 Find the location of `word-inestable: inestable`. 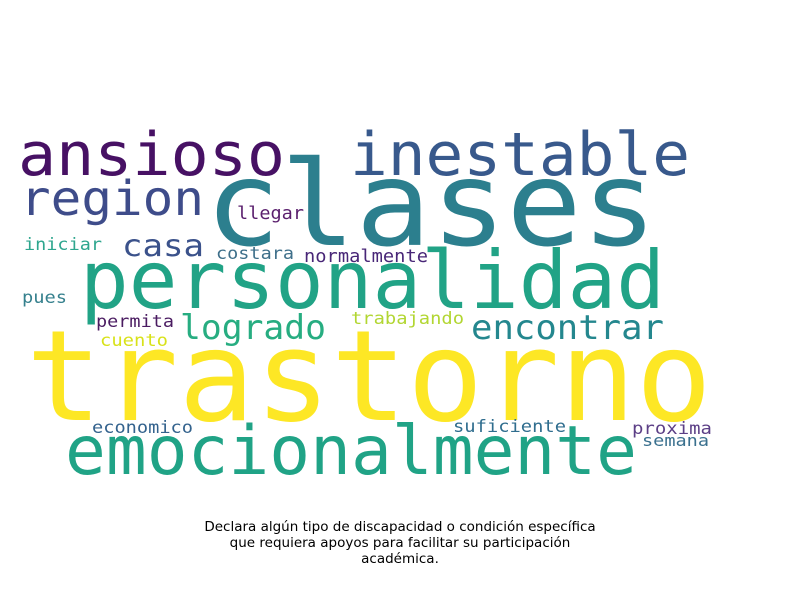

word-inestable: inestable is located at coordinates (520, 155).